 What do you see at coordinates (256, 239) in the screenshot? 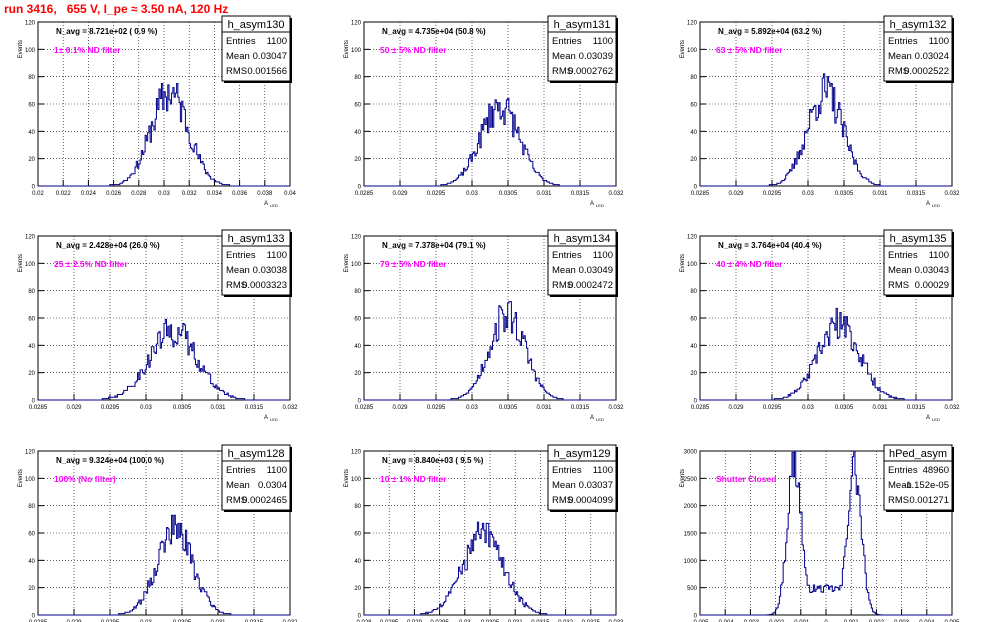
I see `histogram-name: h_asym133` at bounding box center [256, 239].